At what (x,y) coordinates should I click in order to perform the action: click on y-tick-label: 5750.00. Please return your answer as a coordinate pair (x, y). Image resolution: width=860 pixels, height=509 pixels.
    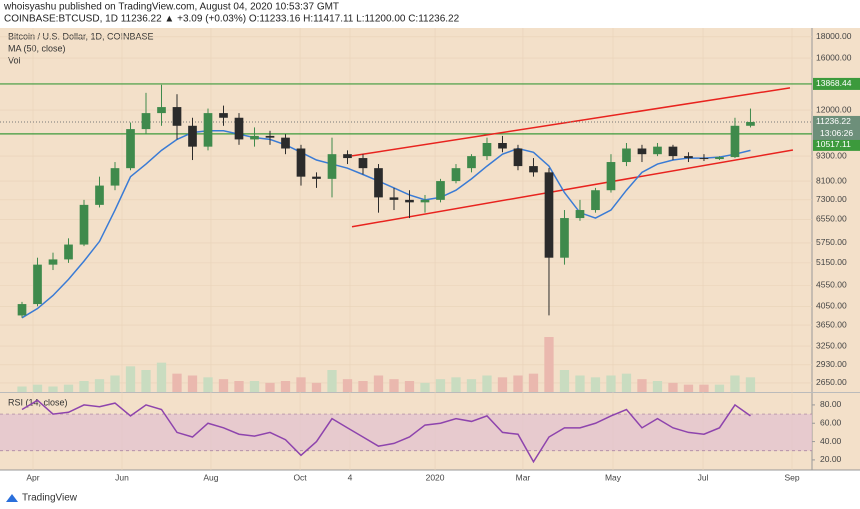
    Looking at the image, I should click on (831, 242).